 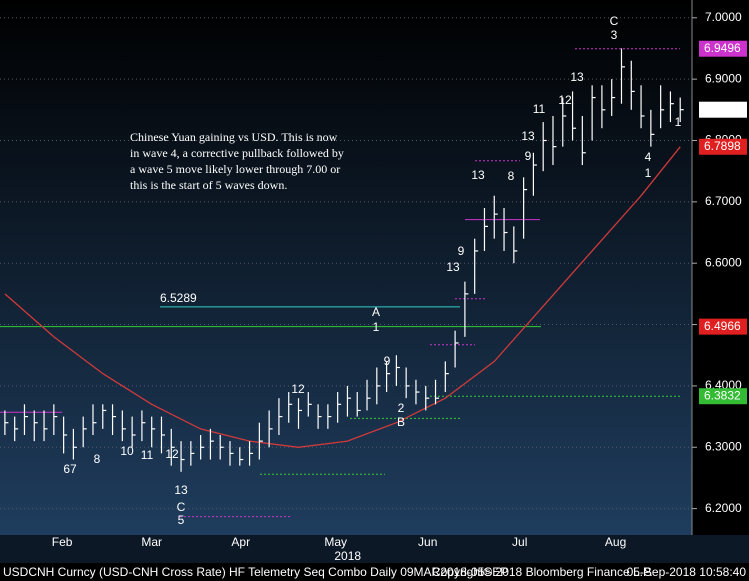 I want to click on x-tick-label: Aug, so click(x=615, y=542).